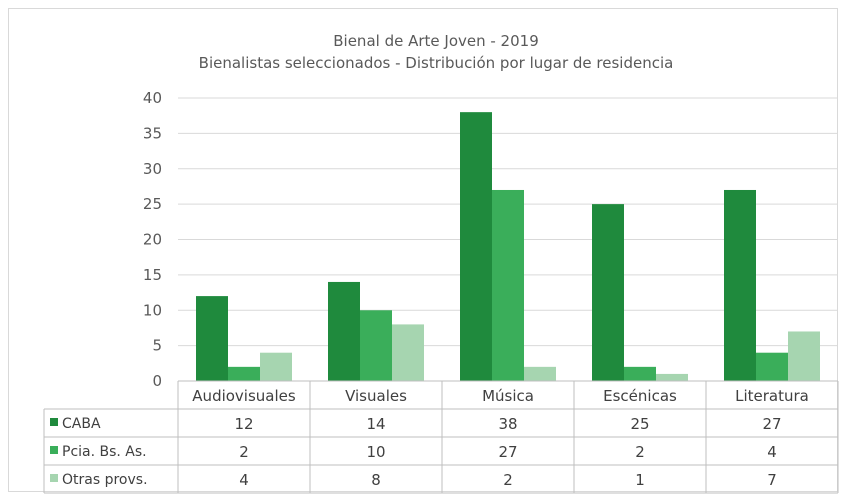  What do you see at coordinates (435, 41) in the screenshot?
I see `chart-title: Bienal de Arte Joven - 2019` at bounding box center [435, 41].